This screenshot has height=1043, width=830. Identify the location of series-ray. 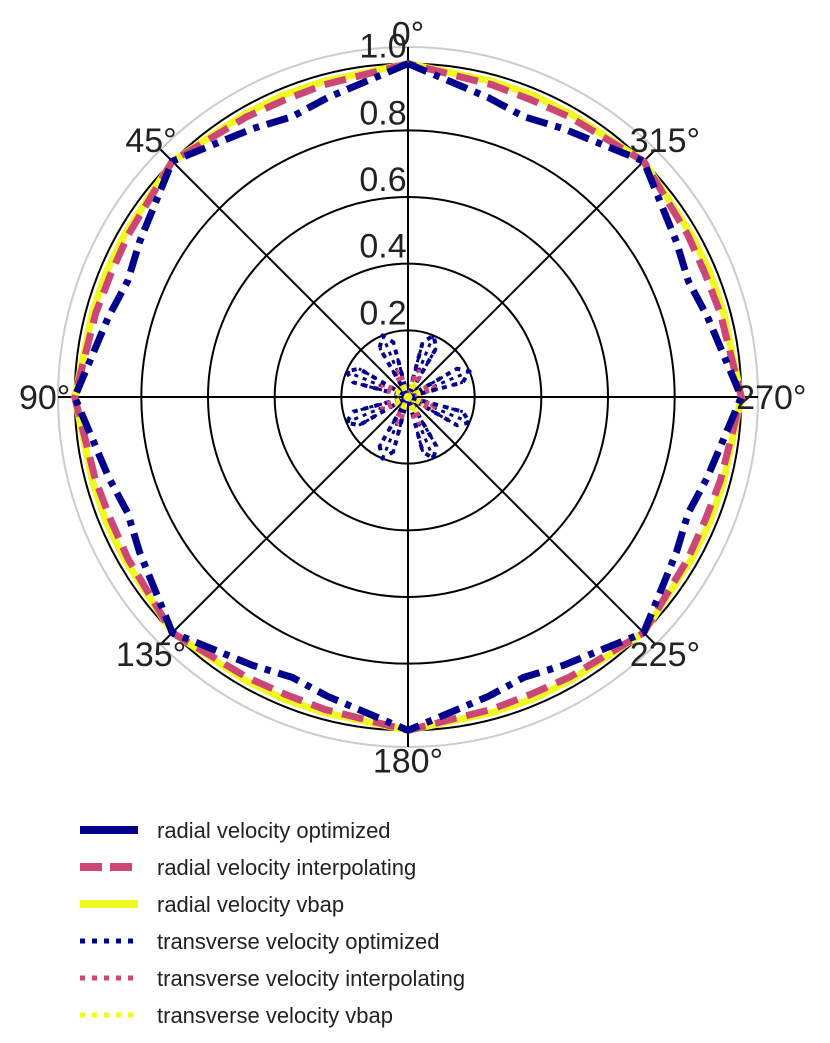
(409, 390).